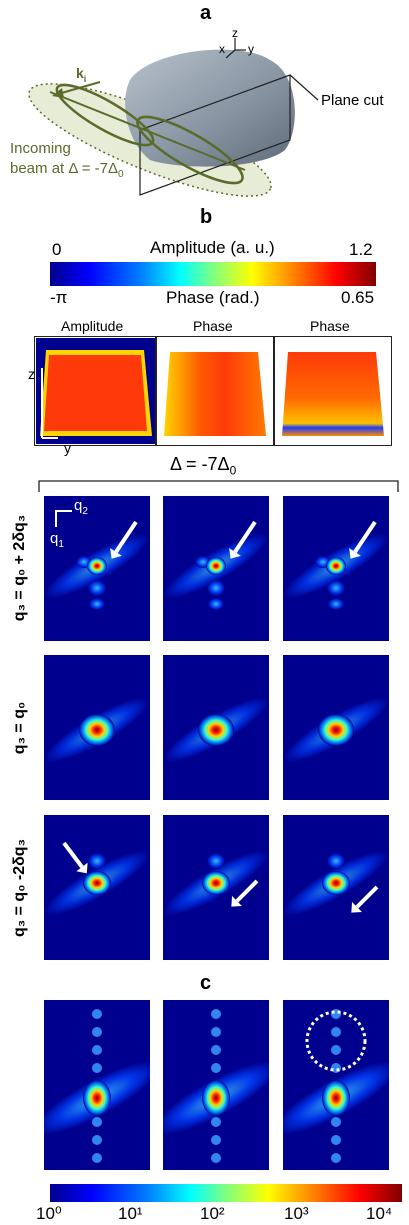 This screenshot has width=409, height=1225. I want to click on axis-y-label: y, so click(251, 49).